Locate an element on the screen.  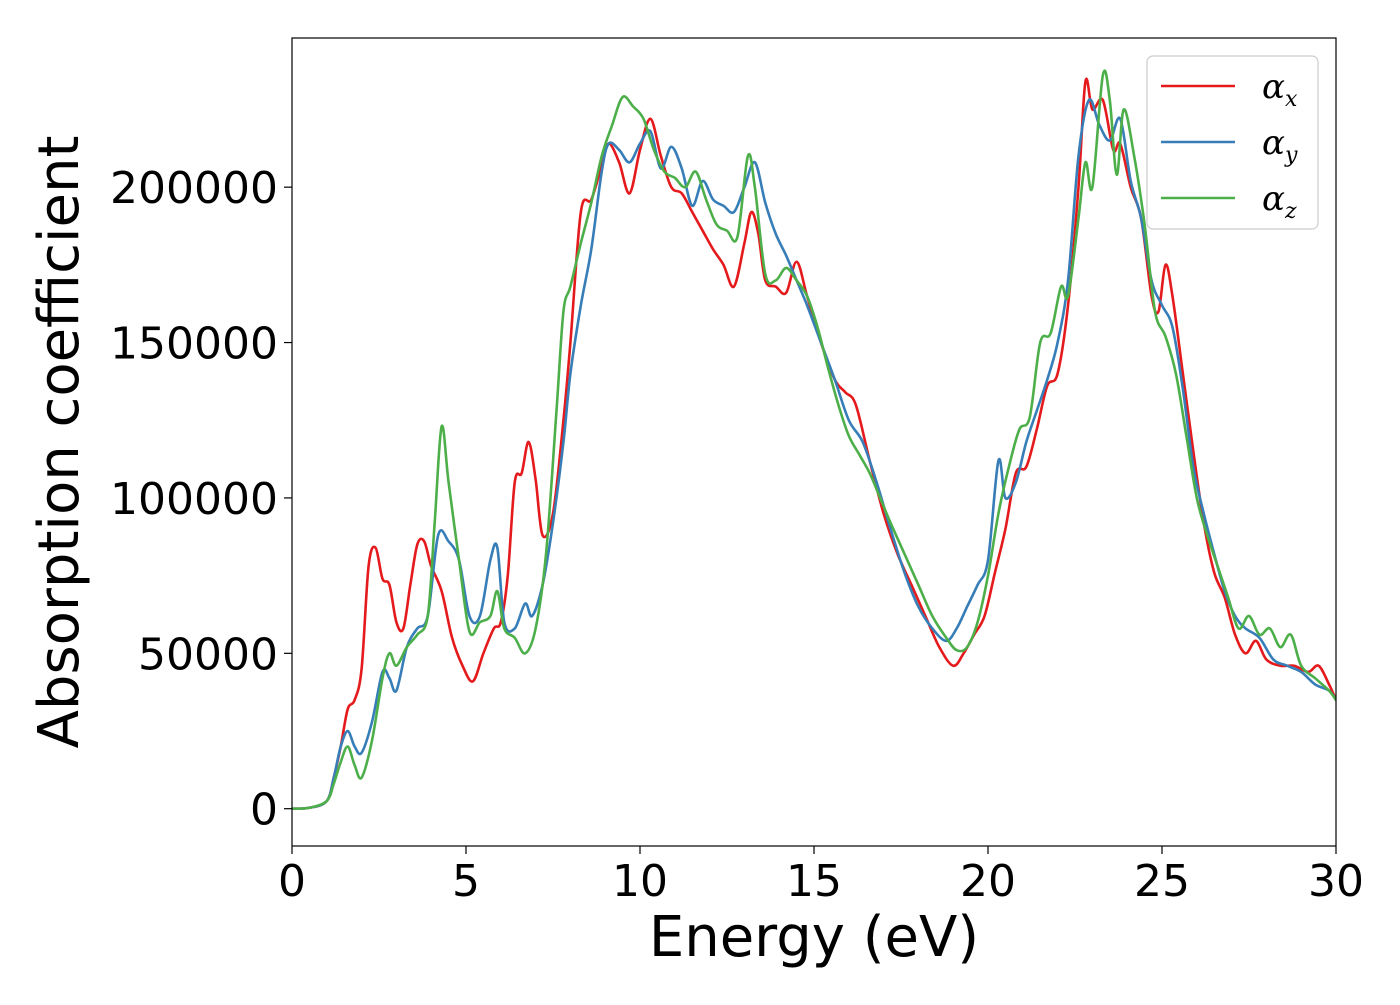
y-axis-title: Absorption coefficient is located at coordinates (59, 442).